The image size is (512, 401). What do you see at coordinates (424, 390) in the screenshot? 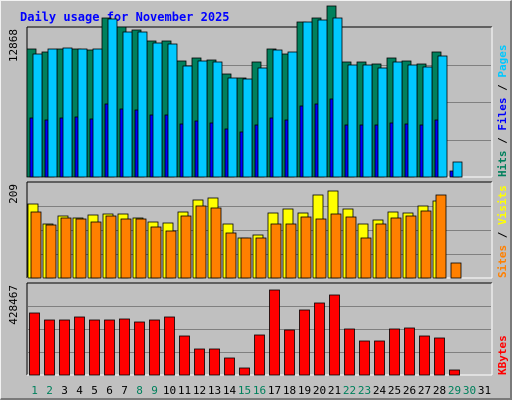
I see `x-tick-label-day-27: 27` at bounding box center [424, 390].